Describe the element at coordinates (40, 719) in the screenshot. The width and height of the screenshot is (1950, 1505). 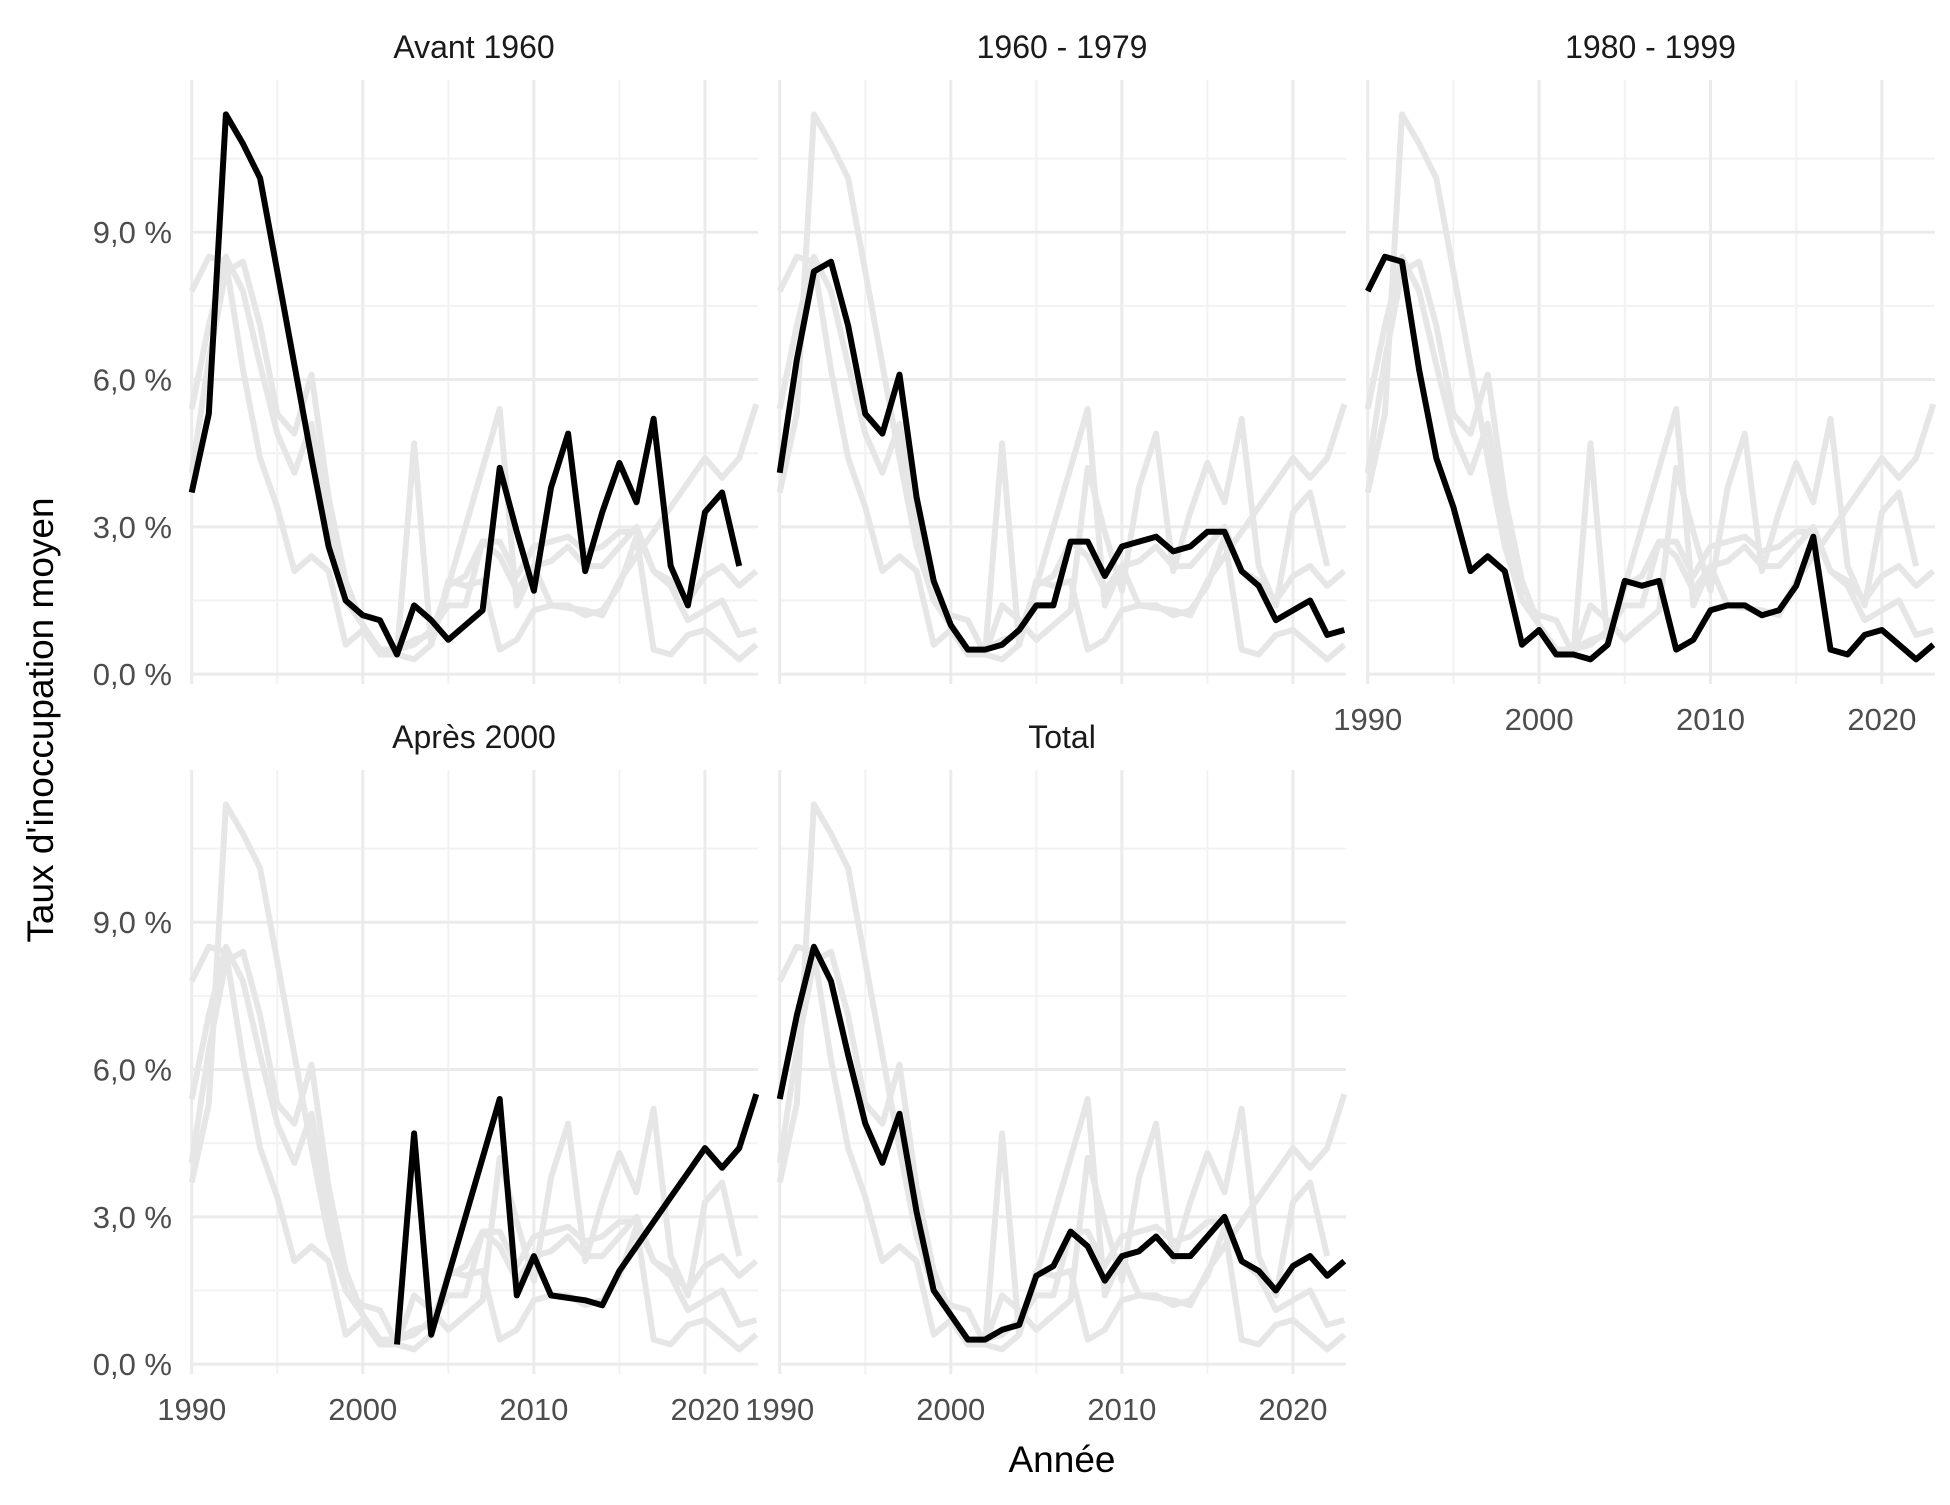
I see `y-axis-title: Taux d'inoccupation moyen` at that location.